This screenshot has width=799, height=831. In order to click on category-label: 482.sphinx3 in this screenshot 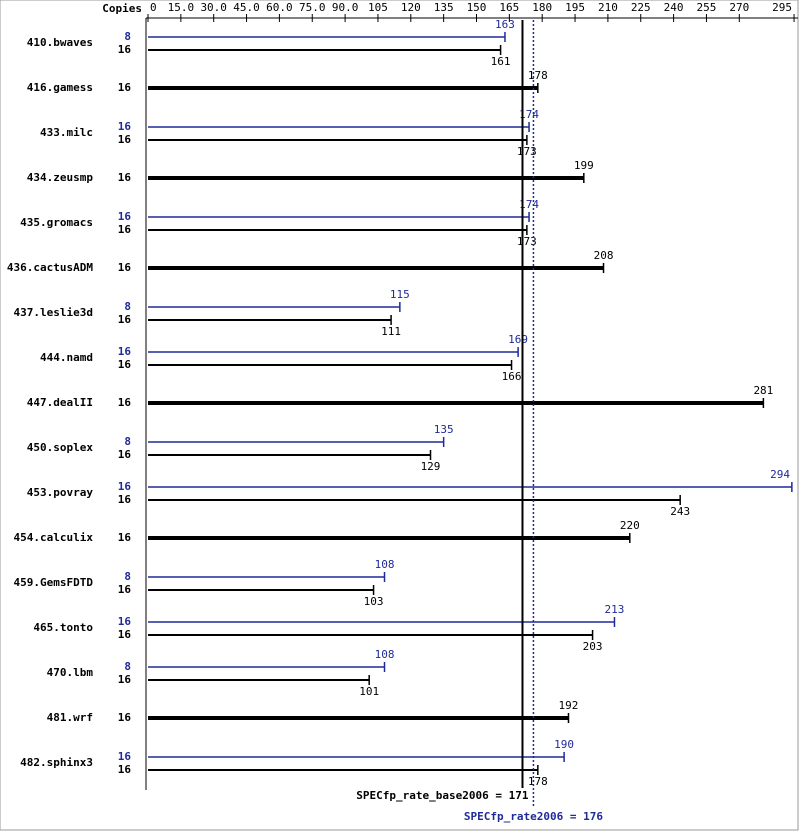, I will do `click(56, 762)`.